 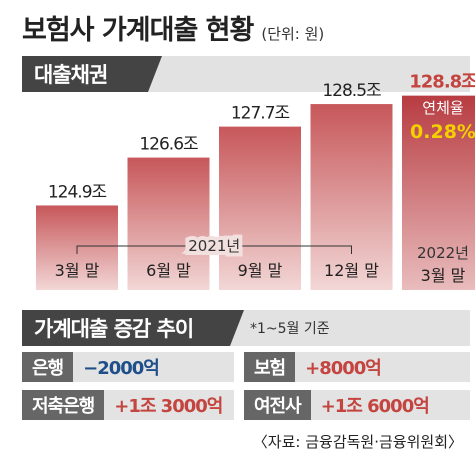 What do you see at coordinates (77, 192) in the screenshot?
I see `bar-value-label-0: 124.9조` at bounding box center [77, 192].